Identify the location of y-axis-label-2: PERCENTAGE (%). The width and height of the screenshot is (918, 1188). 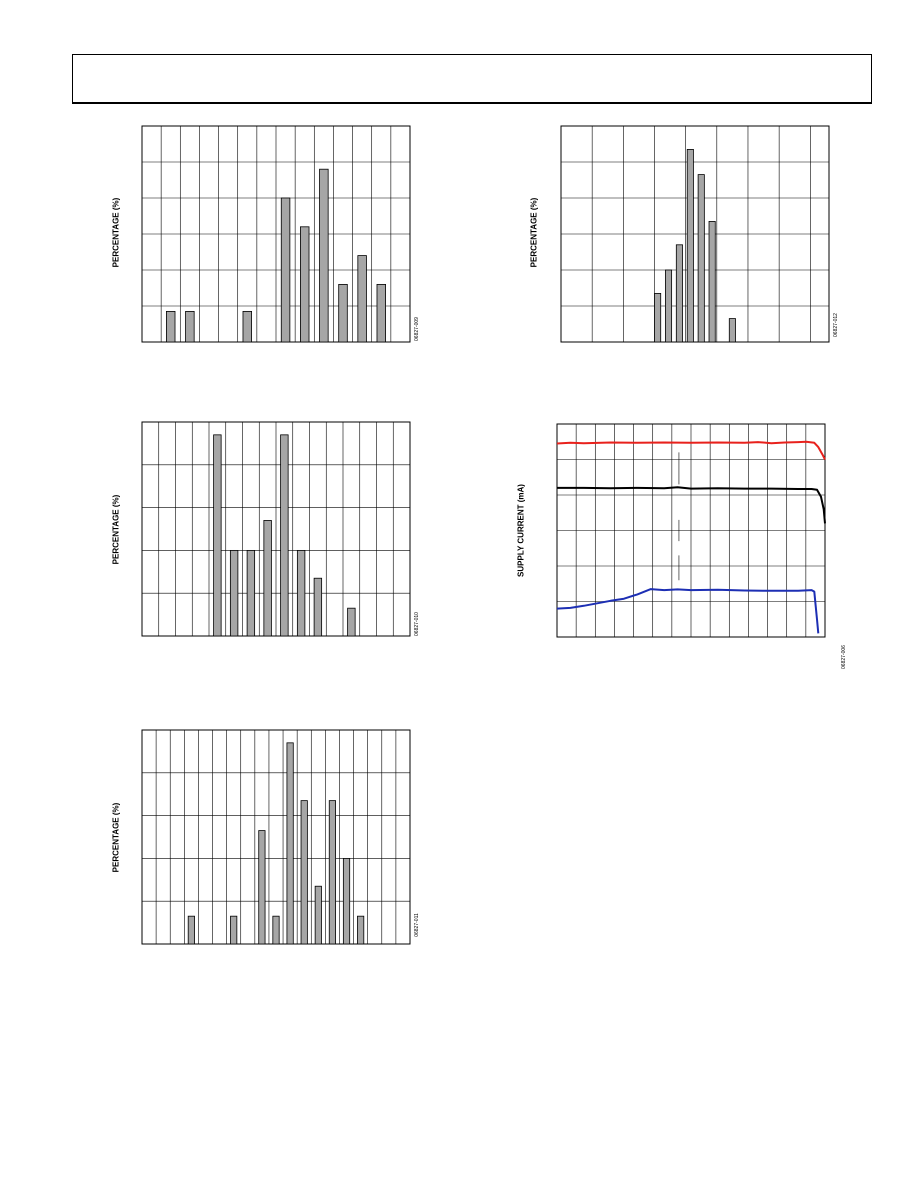
(534, 232).